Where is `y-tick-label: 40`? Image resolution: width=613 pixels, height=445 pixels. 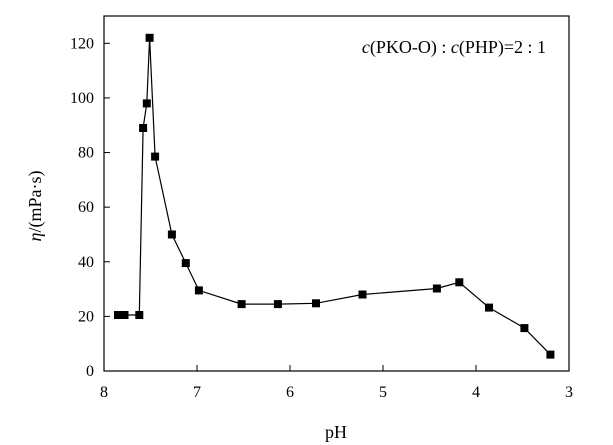 y-tick-label: 40 is located at coordinates (86, 262).